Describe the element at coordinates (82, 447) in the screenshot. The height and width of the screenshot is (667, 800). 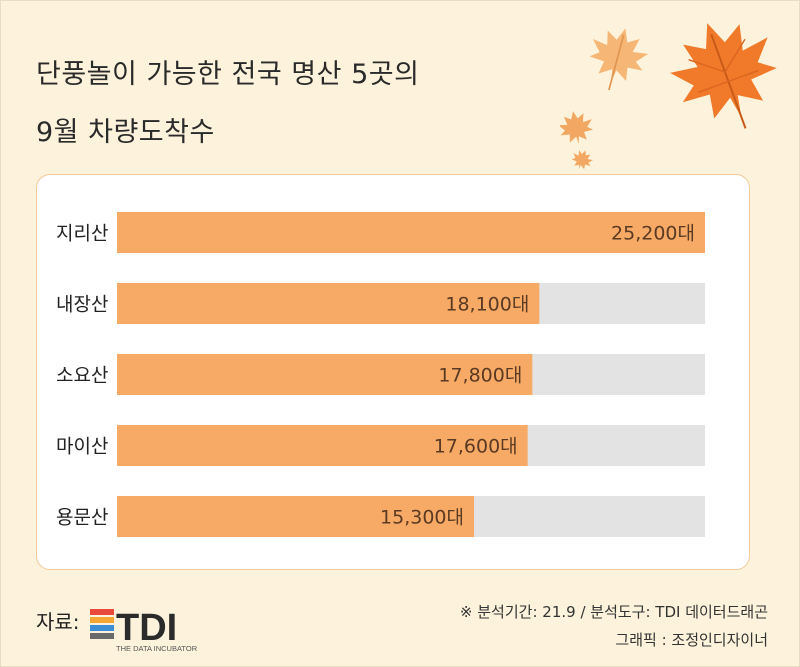
I see `category-label: 마이산` at that location.